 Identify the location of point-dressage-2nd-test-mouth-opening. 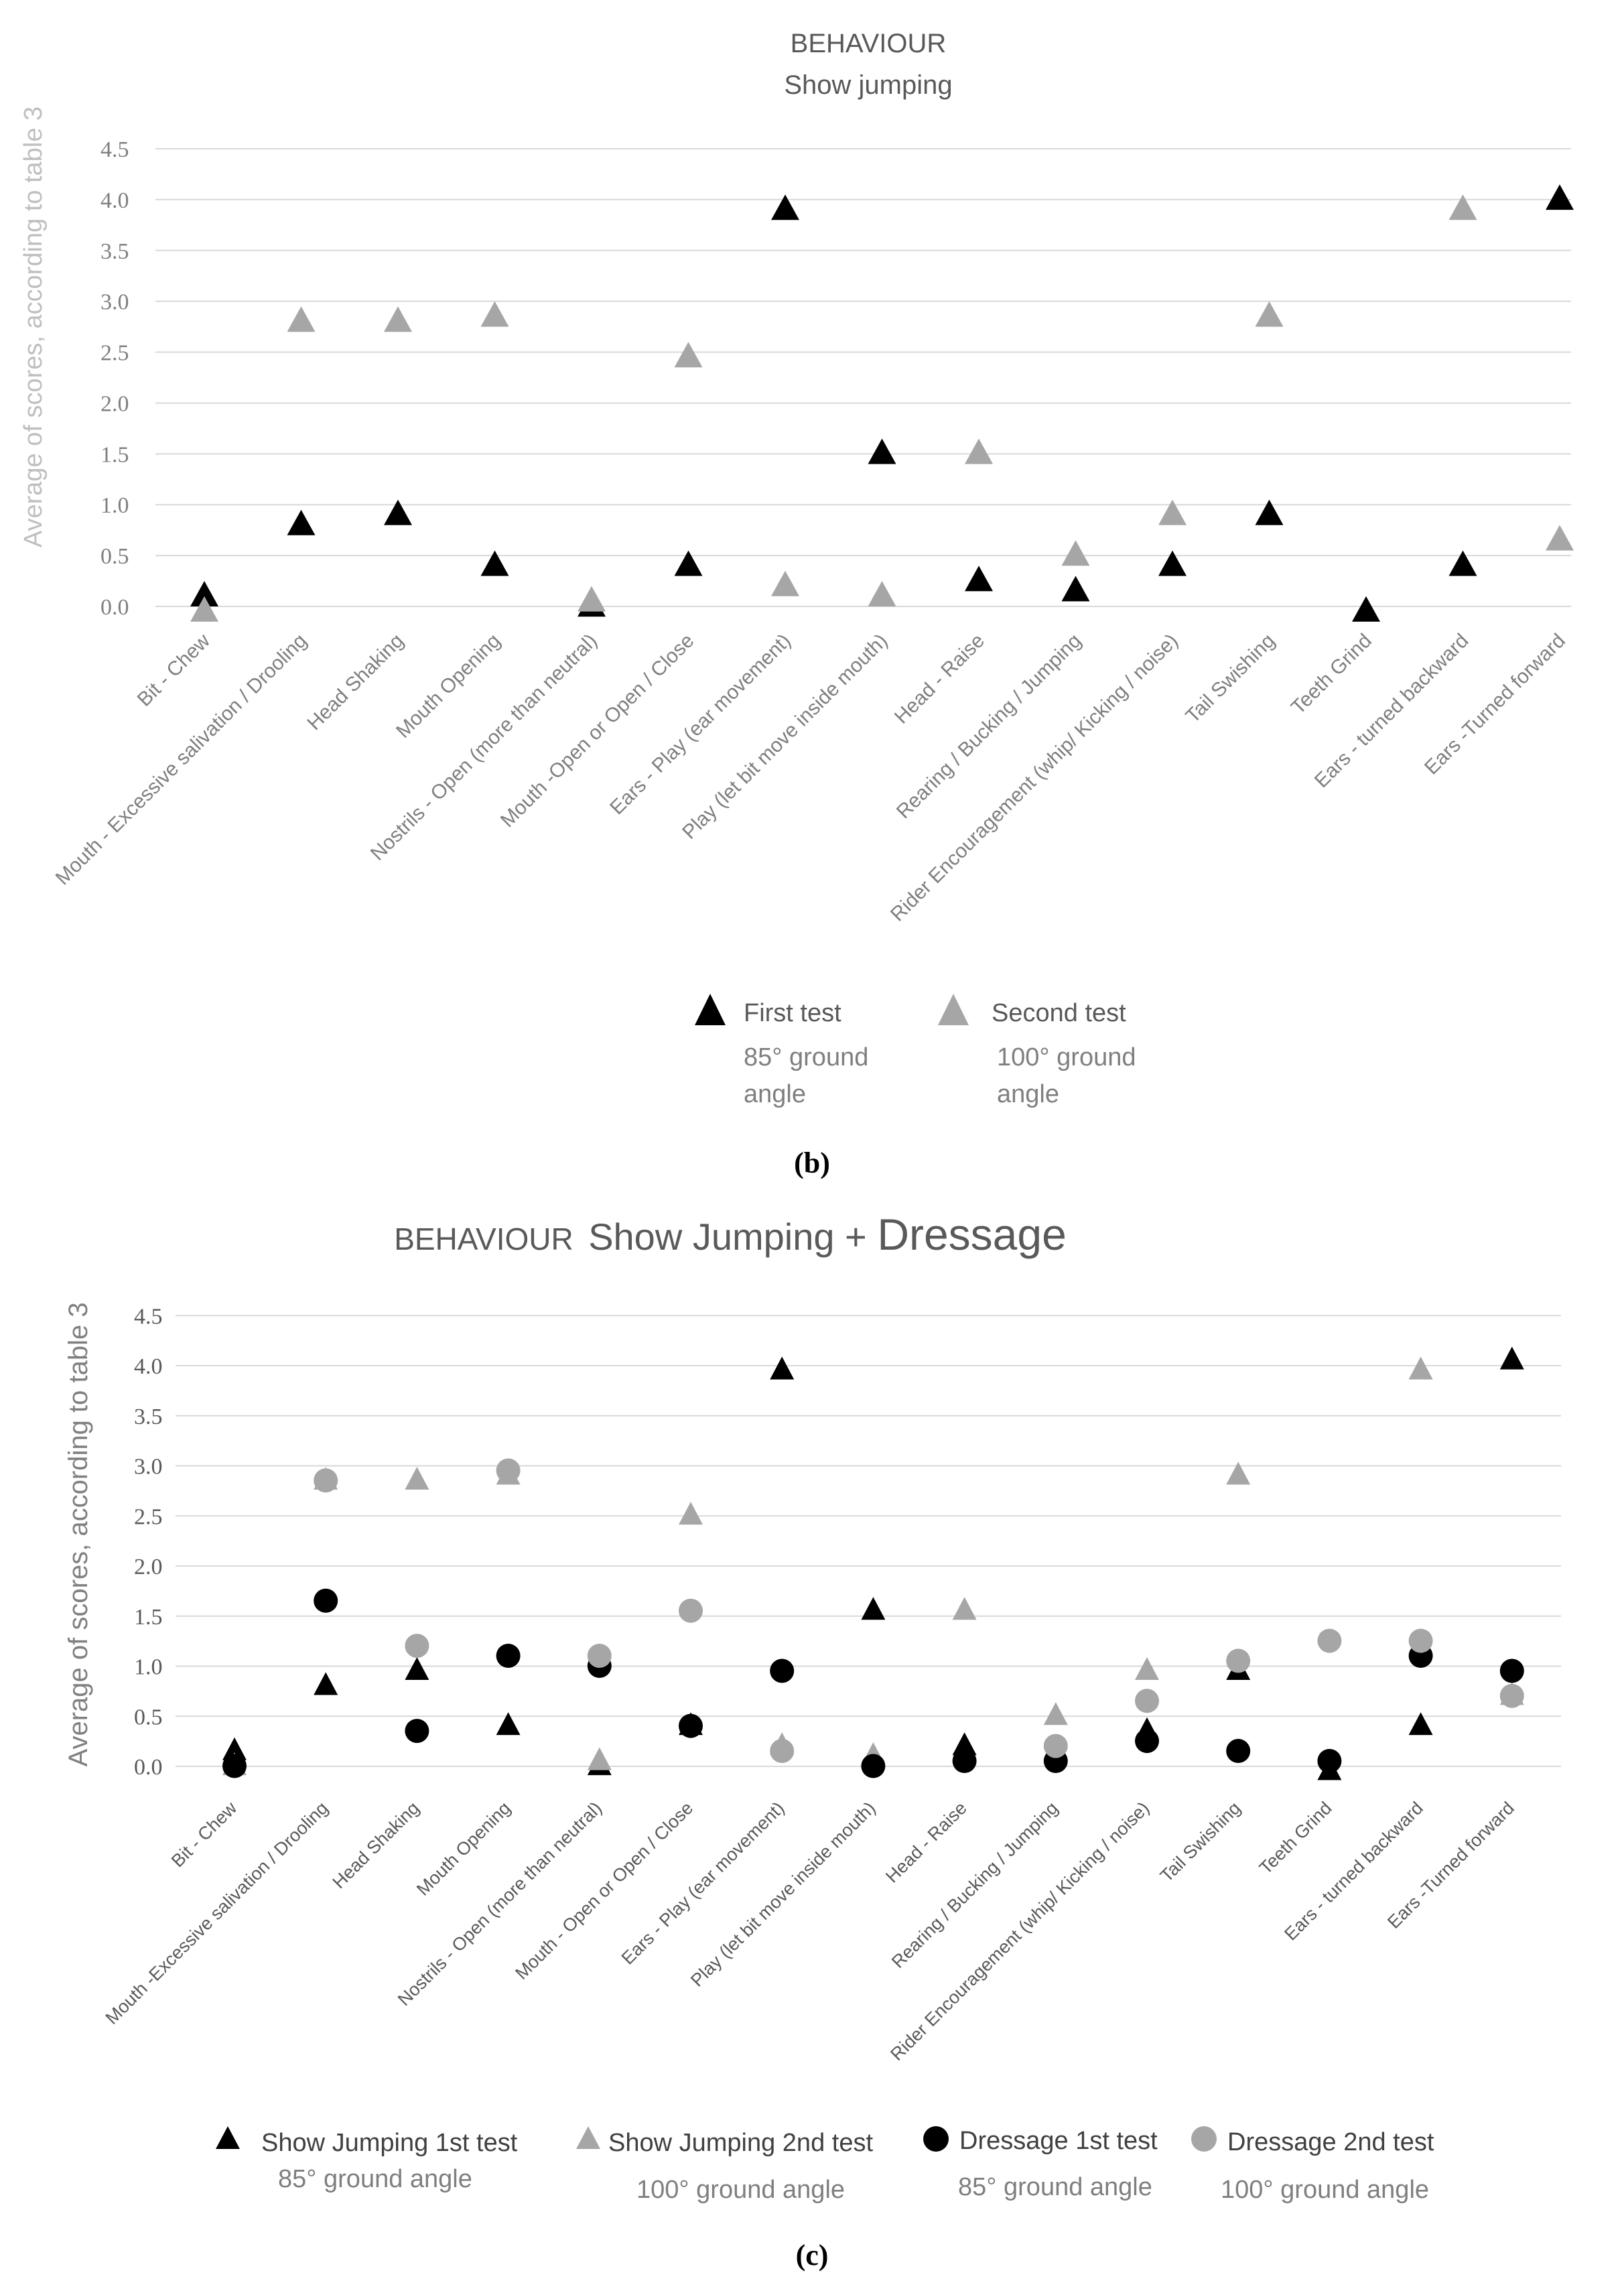
(508, 1470).